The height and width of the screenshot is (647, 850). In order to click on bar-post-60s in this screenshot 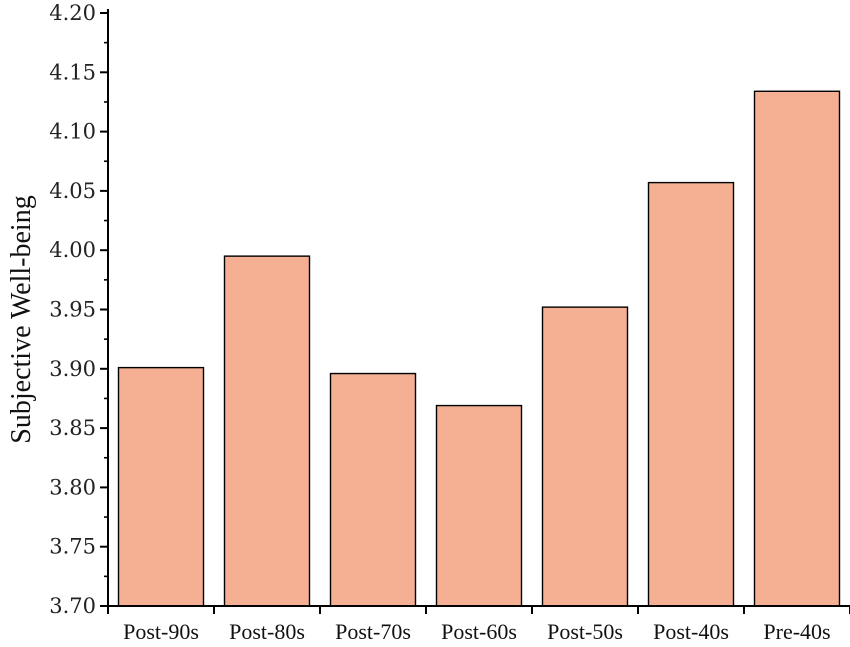, I will do `click(479, 505)`.